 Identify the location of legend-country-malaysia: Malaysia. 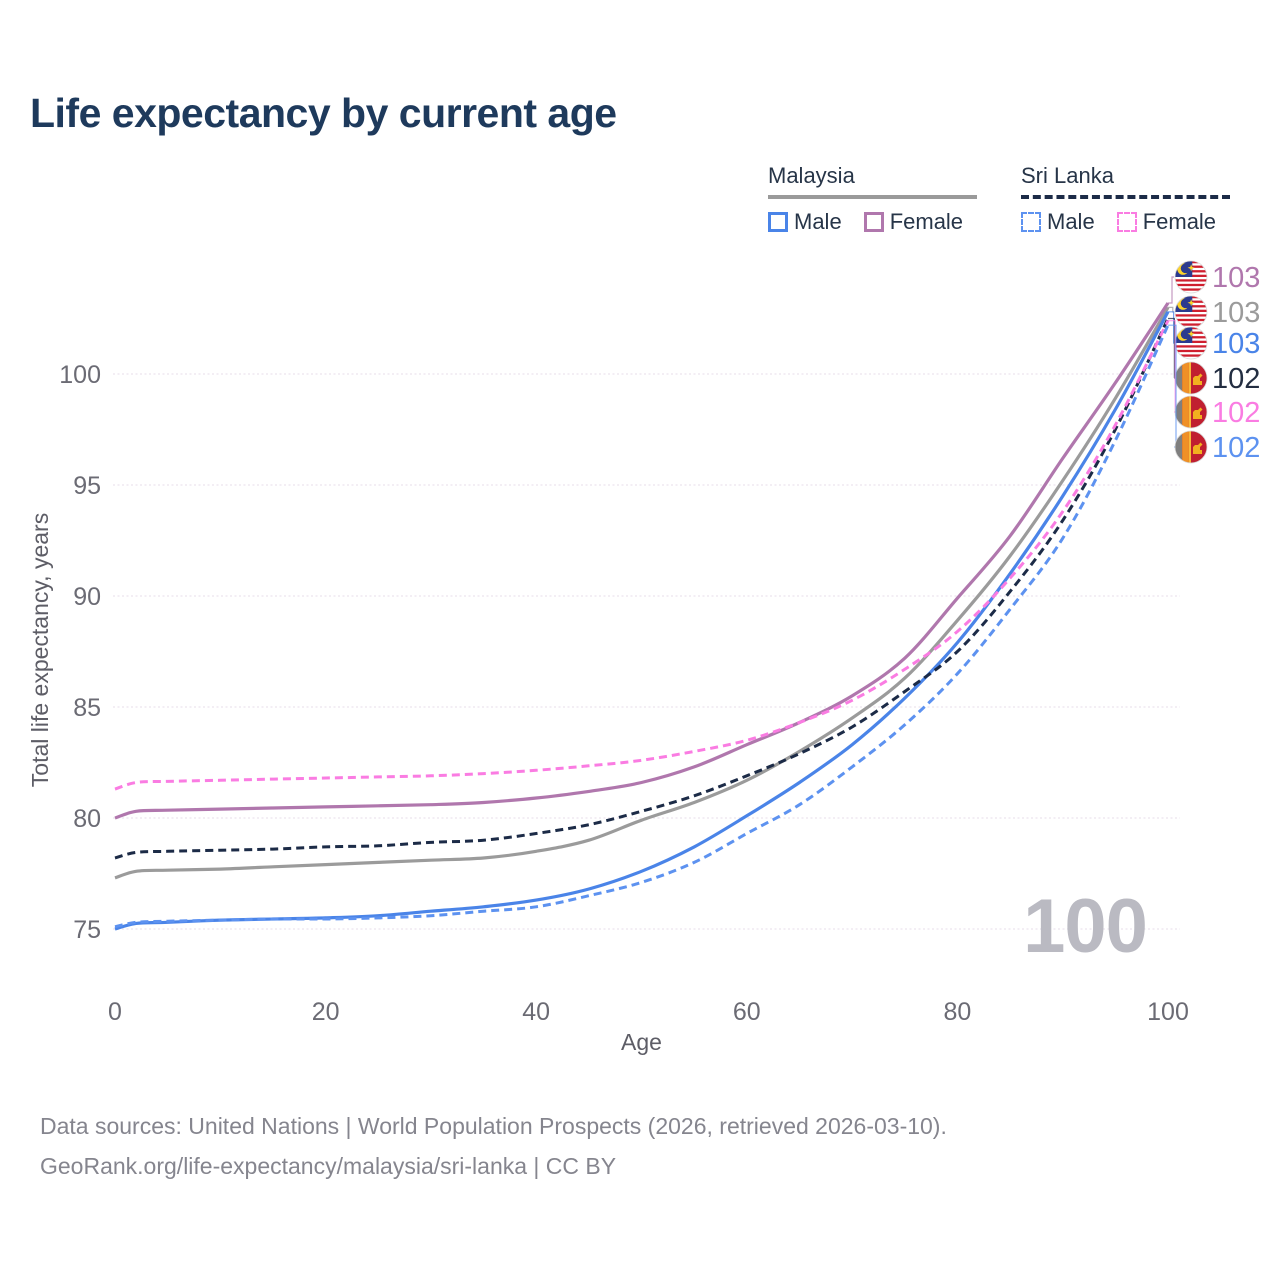
(811, 175).